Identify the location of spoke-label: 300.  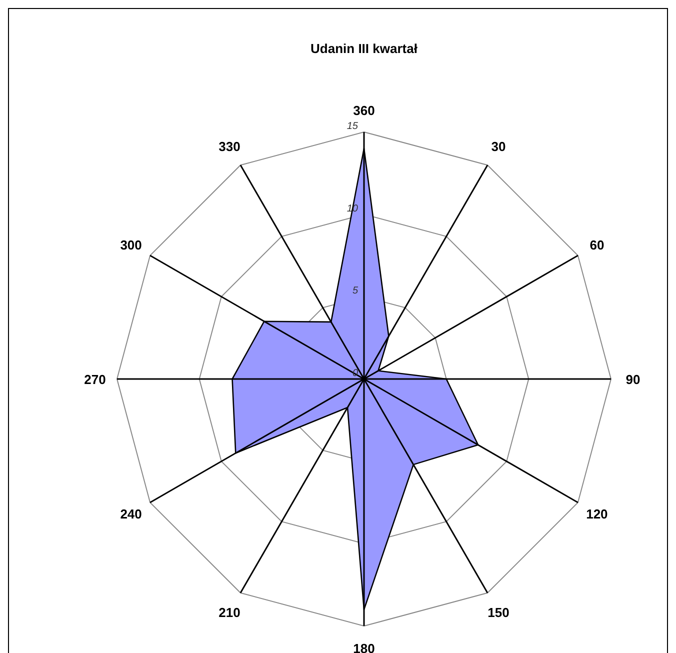
(131, 245).